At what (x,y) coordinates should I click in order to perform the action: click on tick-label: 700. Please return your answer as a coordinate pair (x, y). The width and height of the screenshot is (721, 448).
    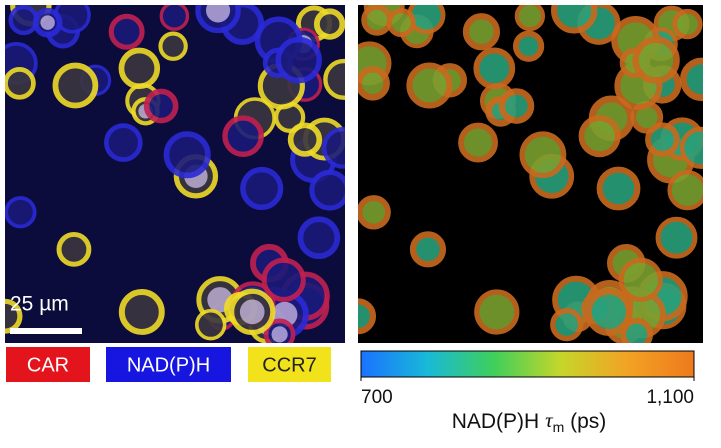
    Looking at the image, I should click on (377, 397).